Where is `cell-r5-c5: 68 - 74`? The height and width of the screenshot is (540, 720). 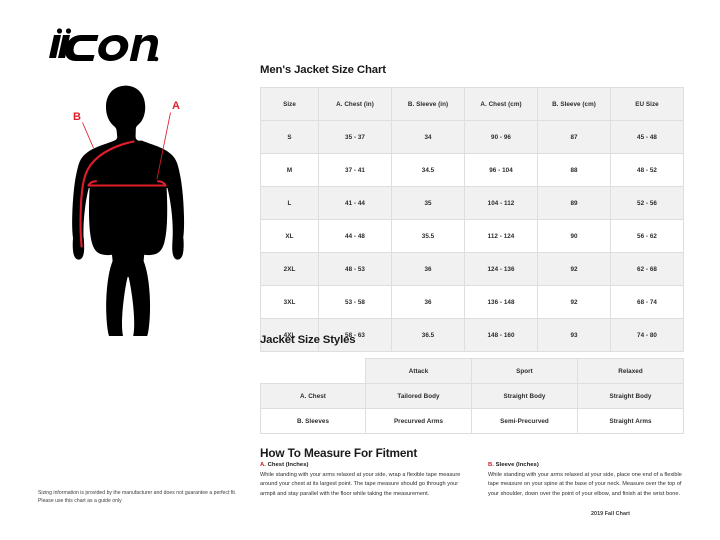 cell-r5-c5: 68 - 74 is located at coordinates (647, 302).